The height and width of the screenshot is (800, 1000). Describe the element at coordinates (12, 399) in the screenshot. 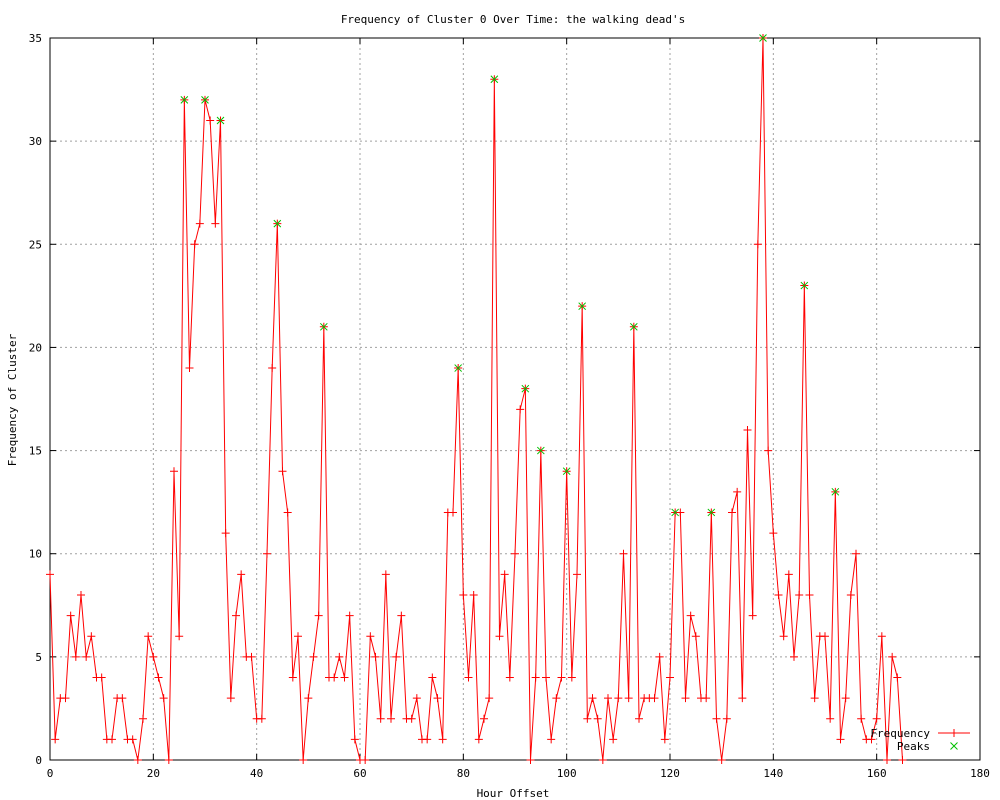

I see `y-axis-label: Frequency of Cluster` at that location.